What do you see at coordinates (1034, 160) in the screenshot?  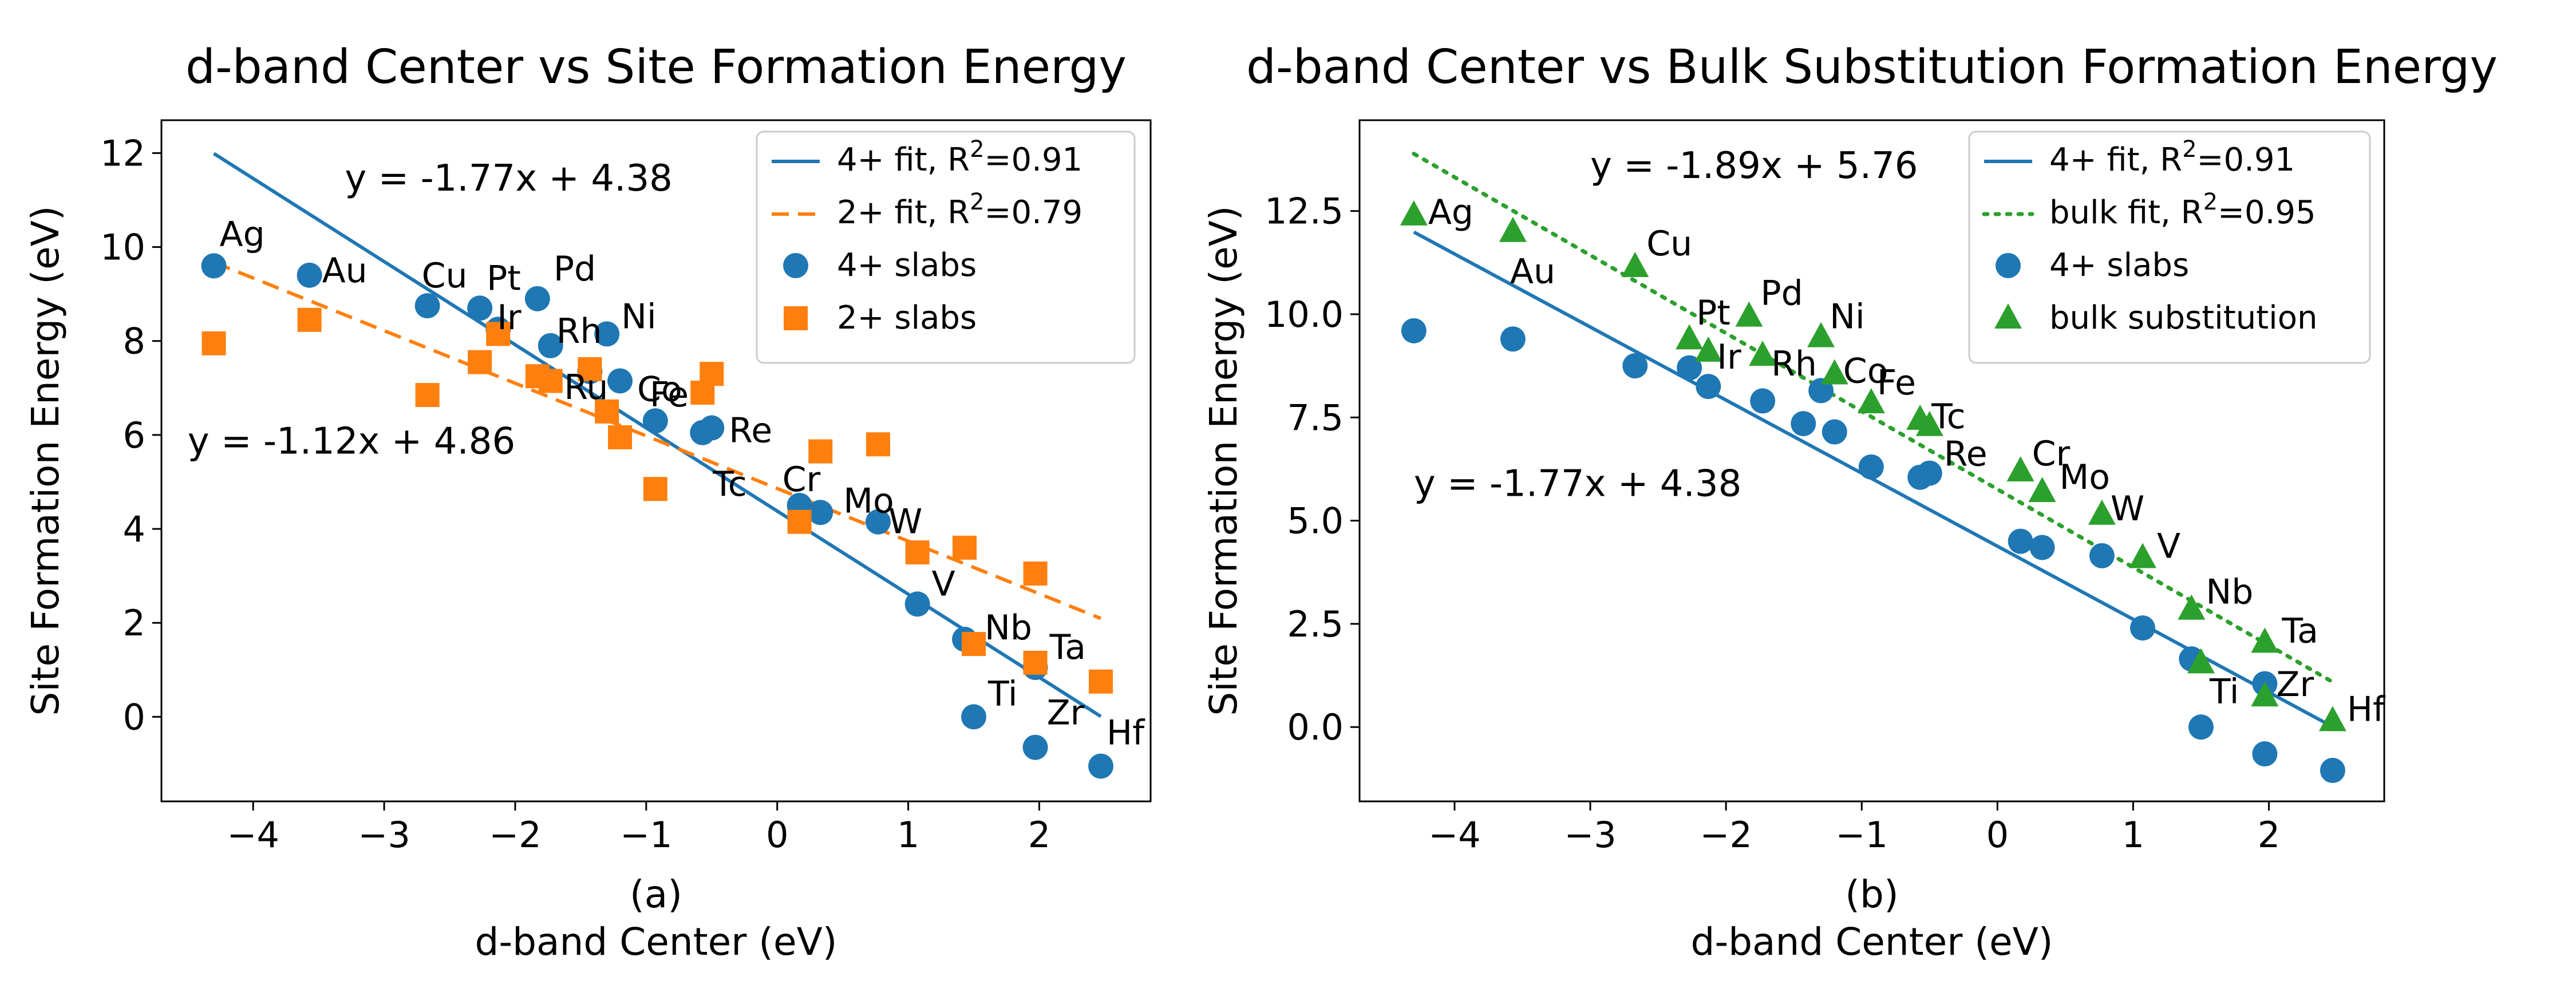 I see `legend-label-tail: =0.91` at bounding box center [1034, 160].